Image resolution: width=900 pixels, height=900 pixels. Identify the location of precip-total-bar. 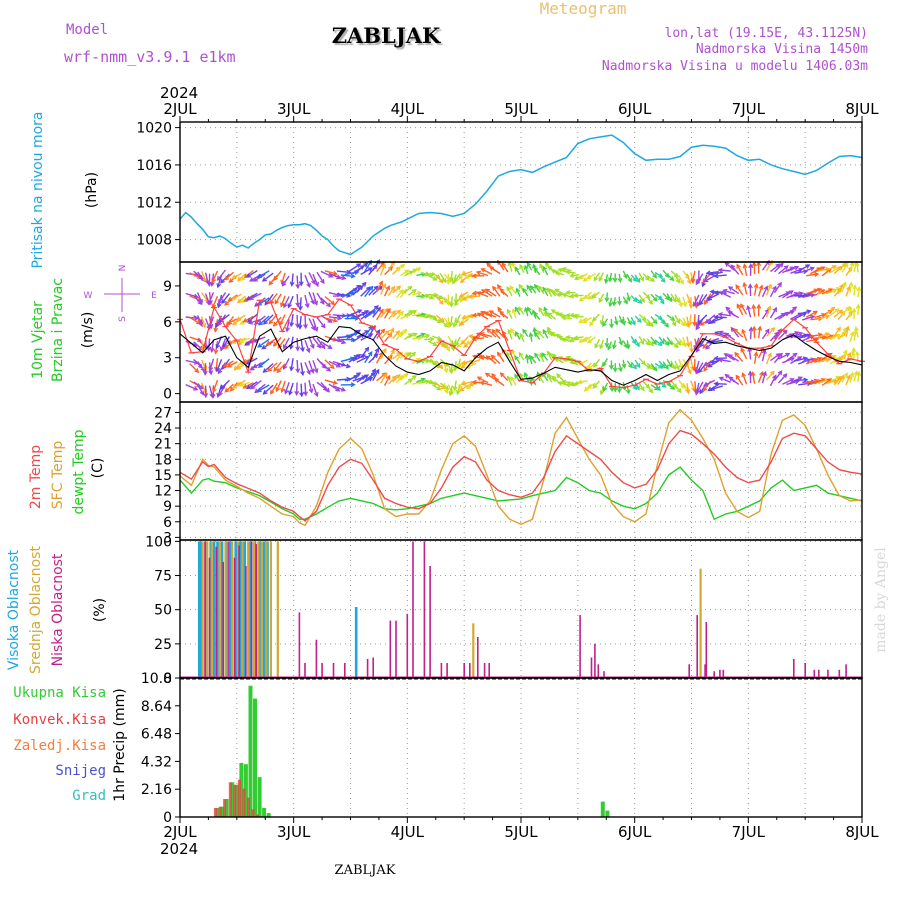
(236, 800).